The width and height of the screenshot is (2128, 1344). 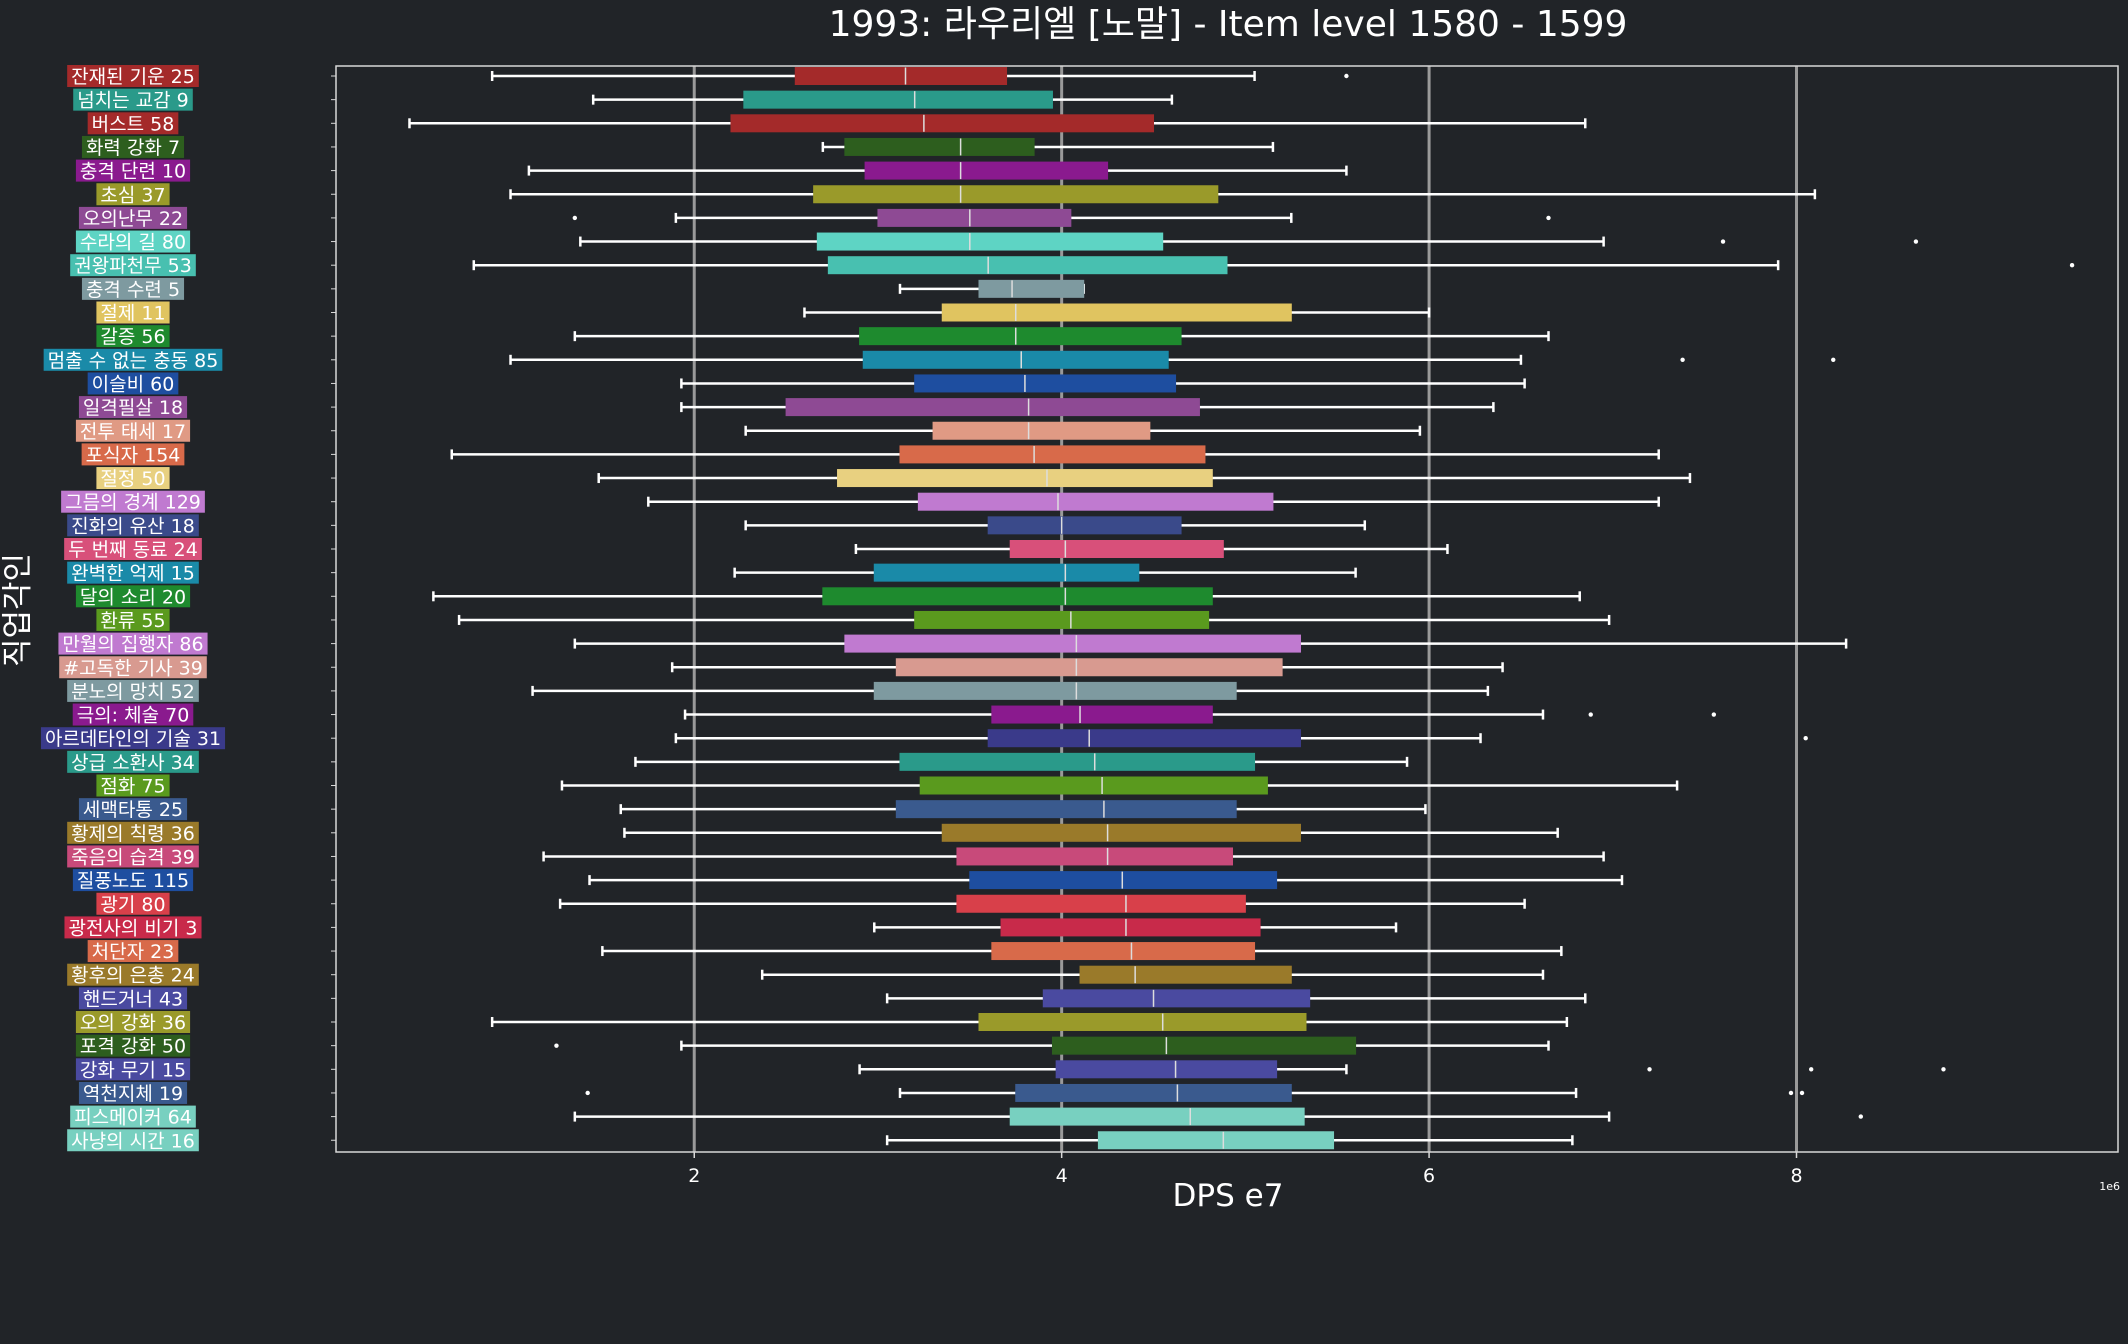 I want to click on x-tick-label: 8, so click(x=1796, y=1176).